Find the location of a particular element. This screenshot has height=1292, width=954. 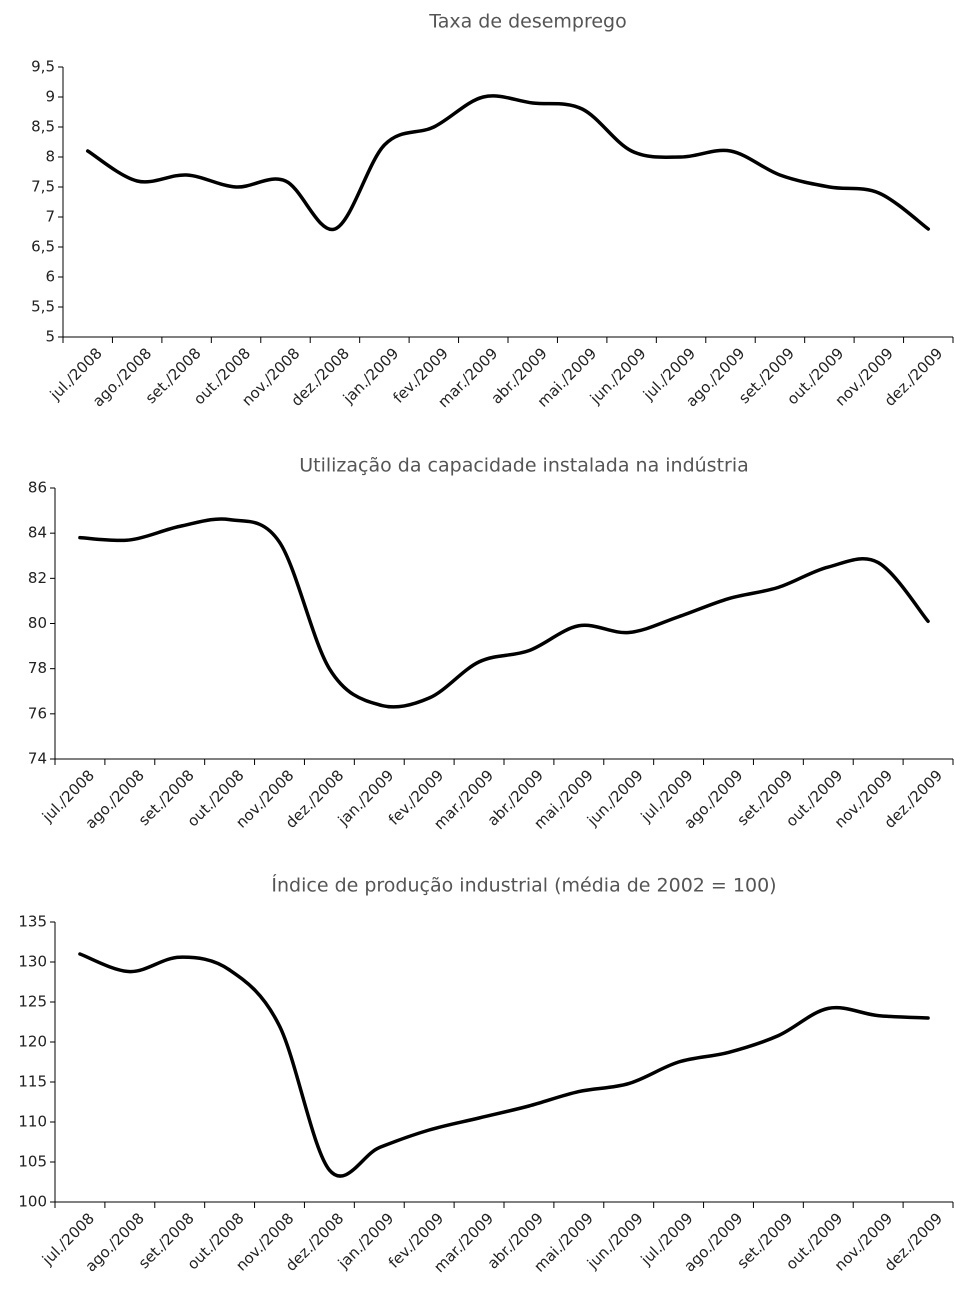

y-tick-label: 105 is located at coordinates (32, 1162).